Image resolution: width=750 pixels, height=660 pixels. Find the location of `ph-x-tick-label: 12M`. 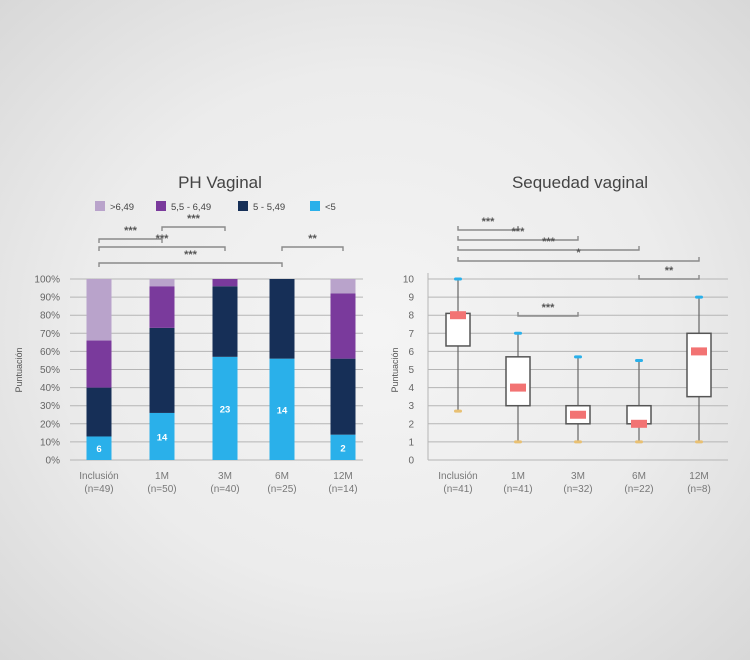

ph-x-tick-label: 12M is located at coordinates (342, 476).